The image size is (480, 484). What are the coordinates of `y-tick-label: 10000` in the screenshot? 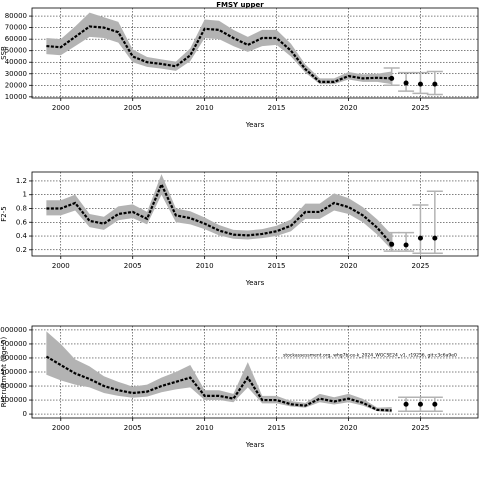 It's located at (16, 97).